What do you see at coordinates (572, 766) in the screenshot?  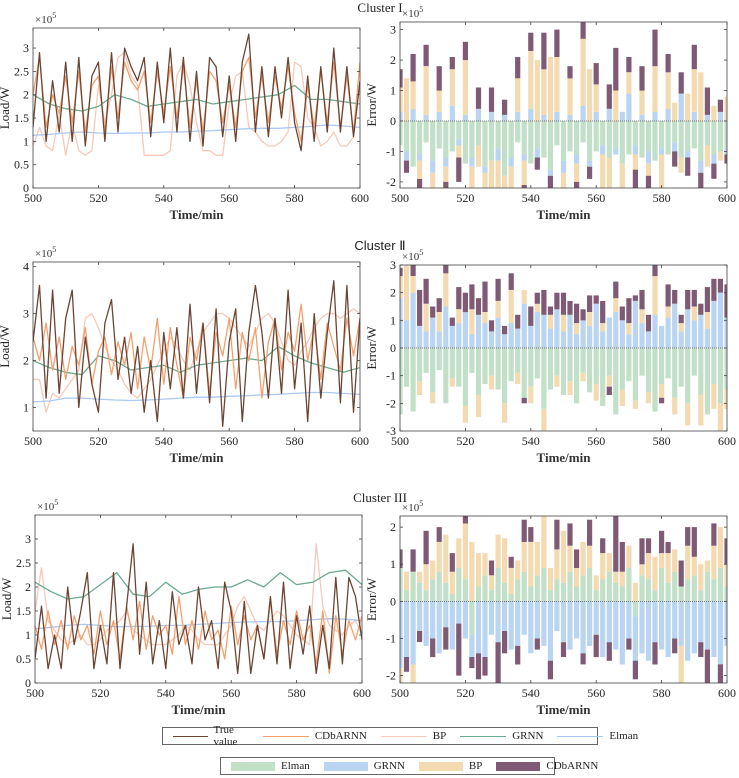 I see `legend-label: CDbARNN` at bounding box center [572, 766].